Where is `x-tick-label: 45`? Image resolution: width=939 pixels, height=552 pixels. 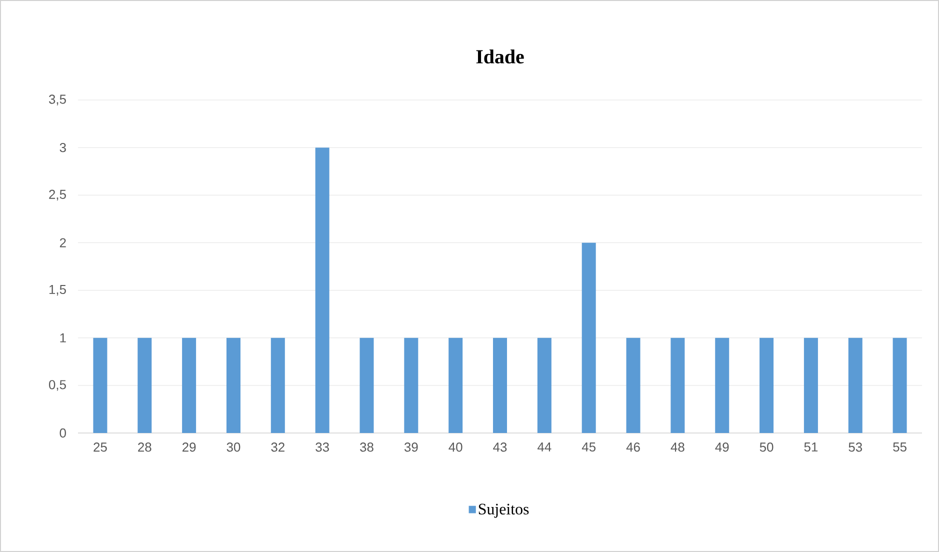 x-tick-label: 45 is located at coordinates (589, 447).